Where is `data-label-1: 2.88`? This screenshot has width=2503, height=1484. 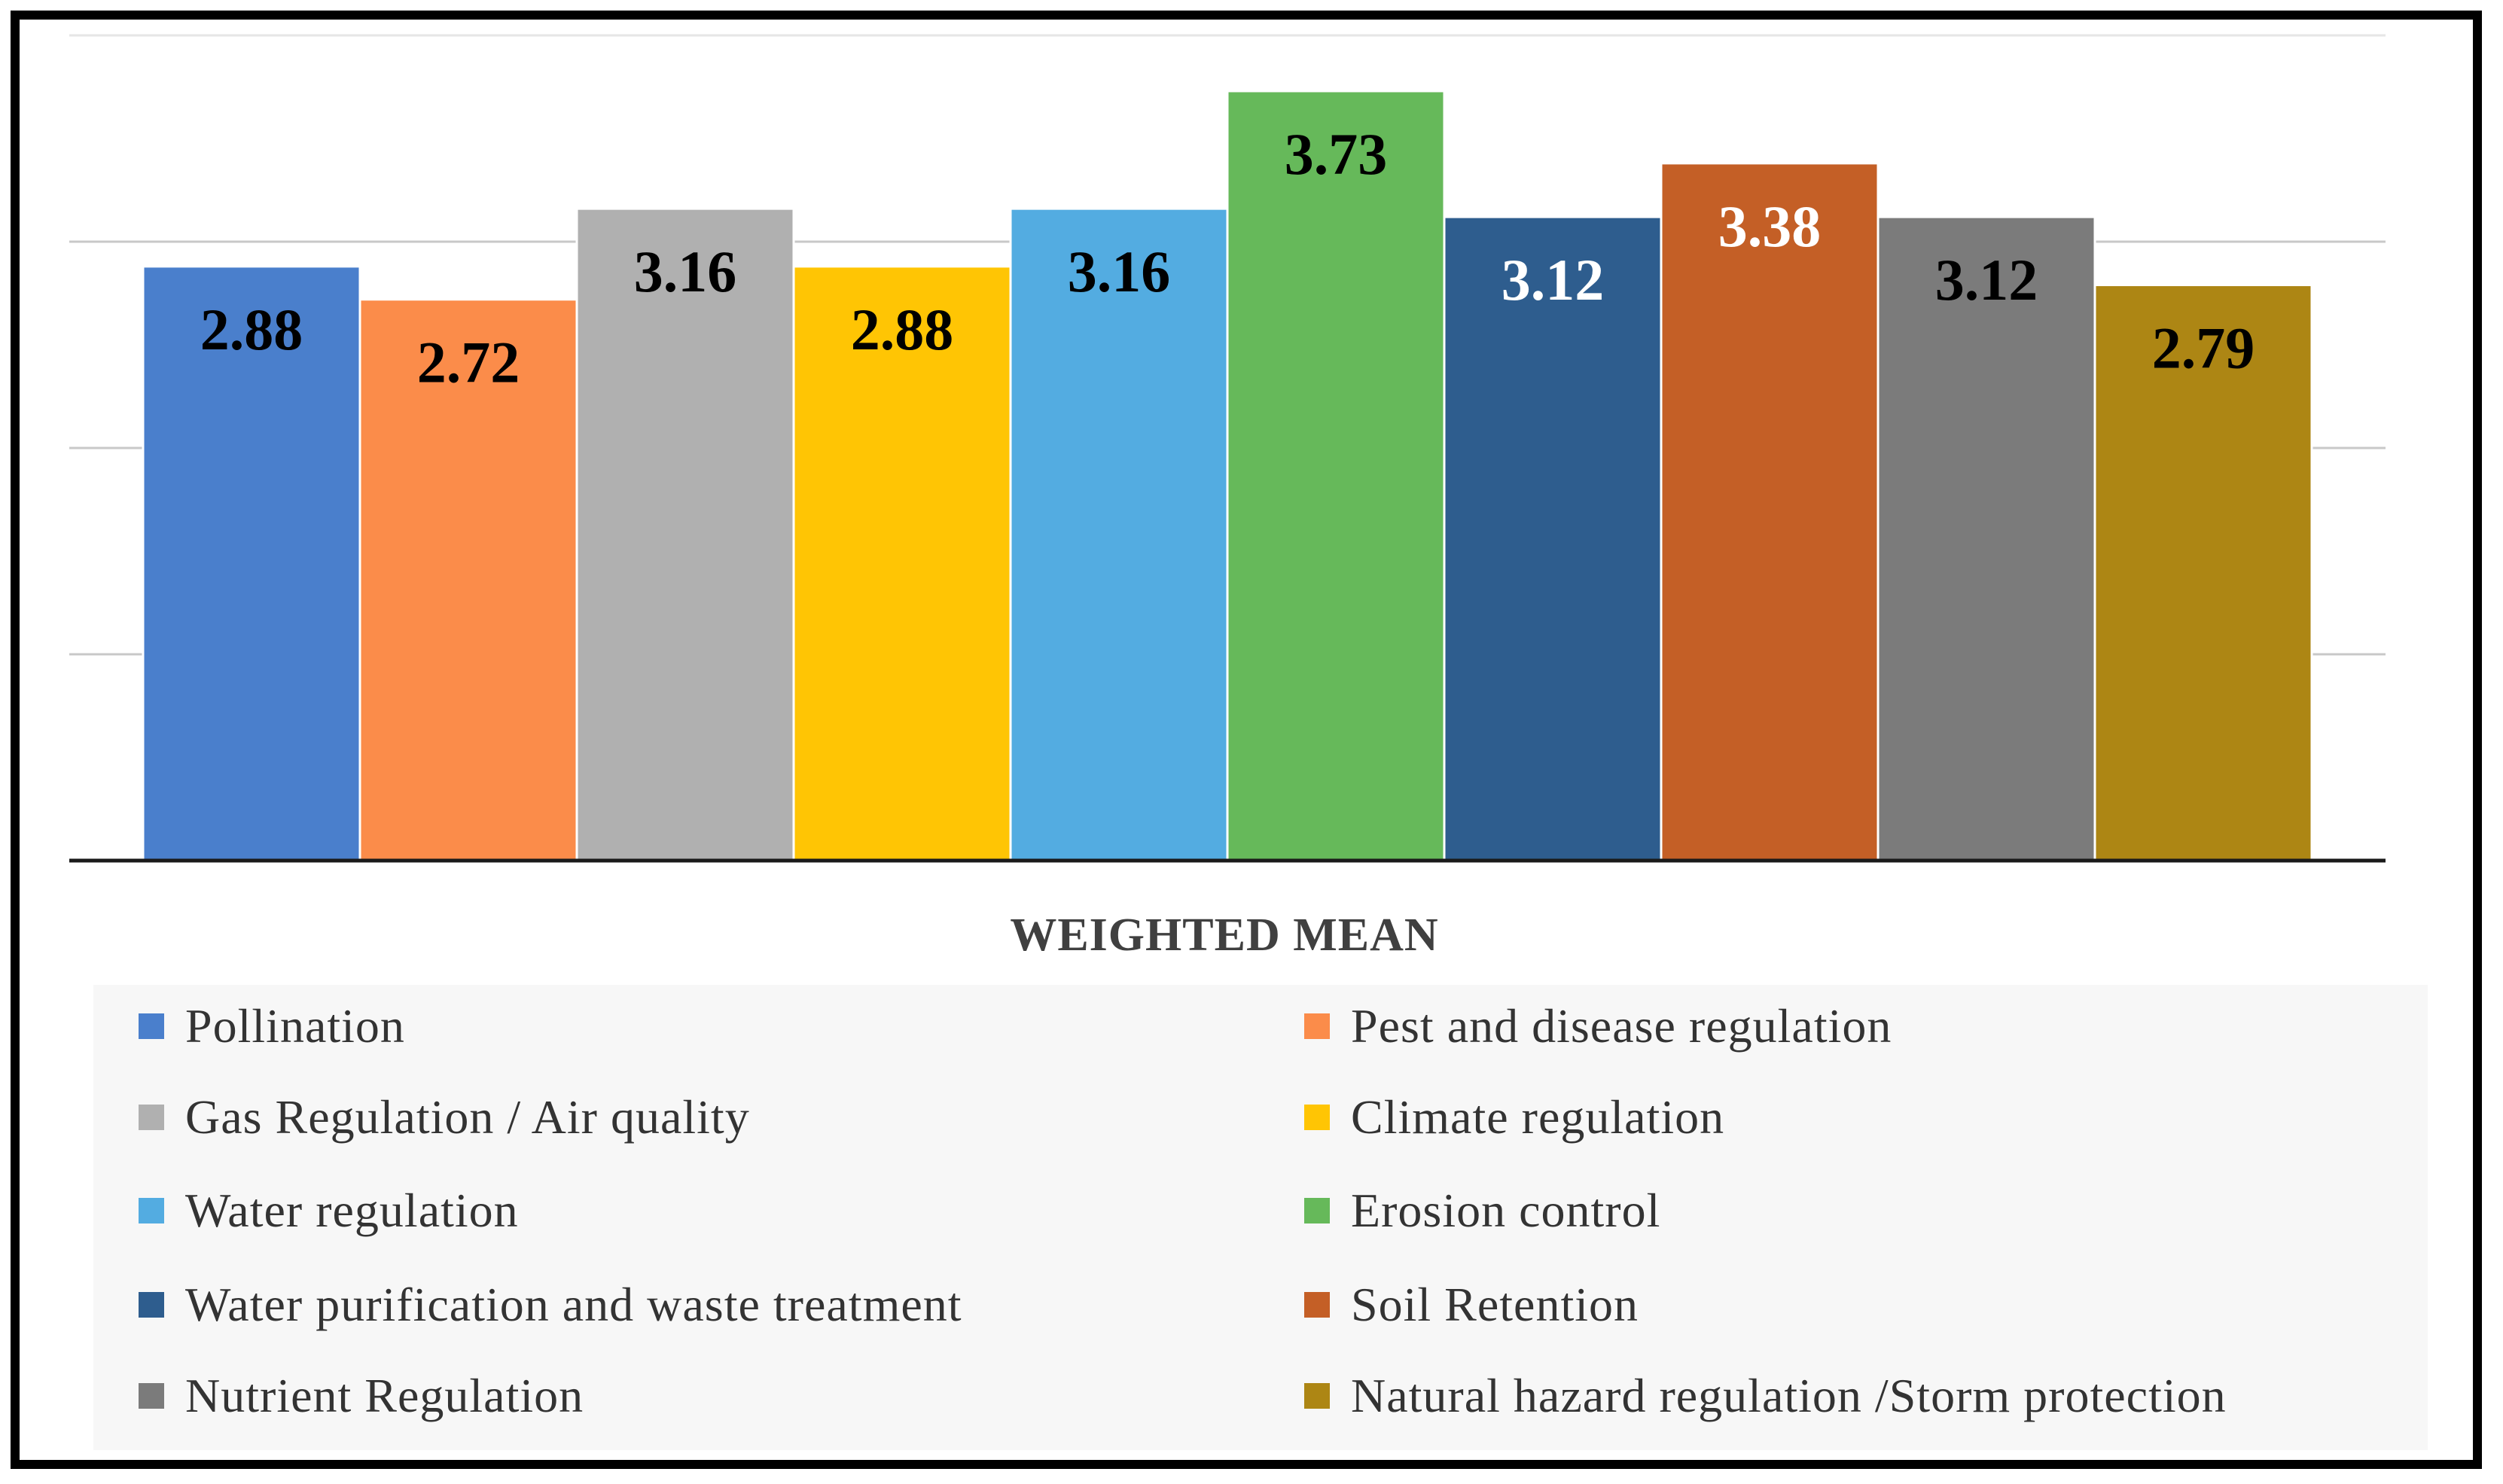
data-label-1: 2.88 is located at coordinates (251, 329).